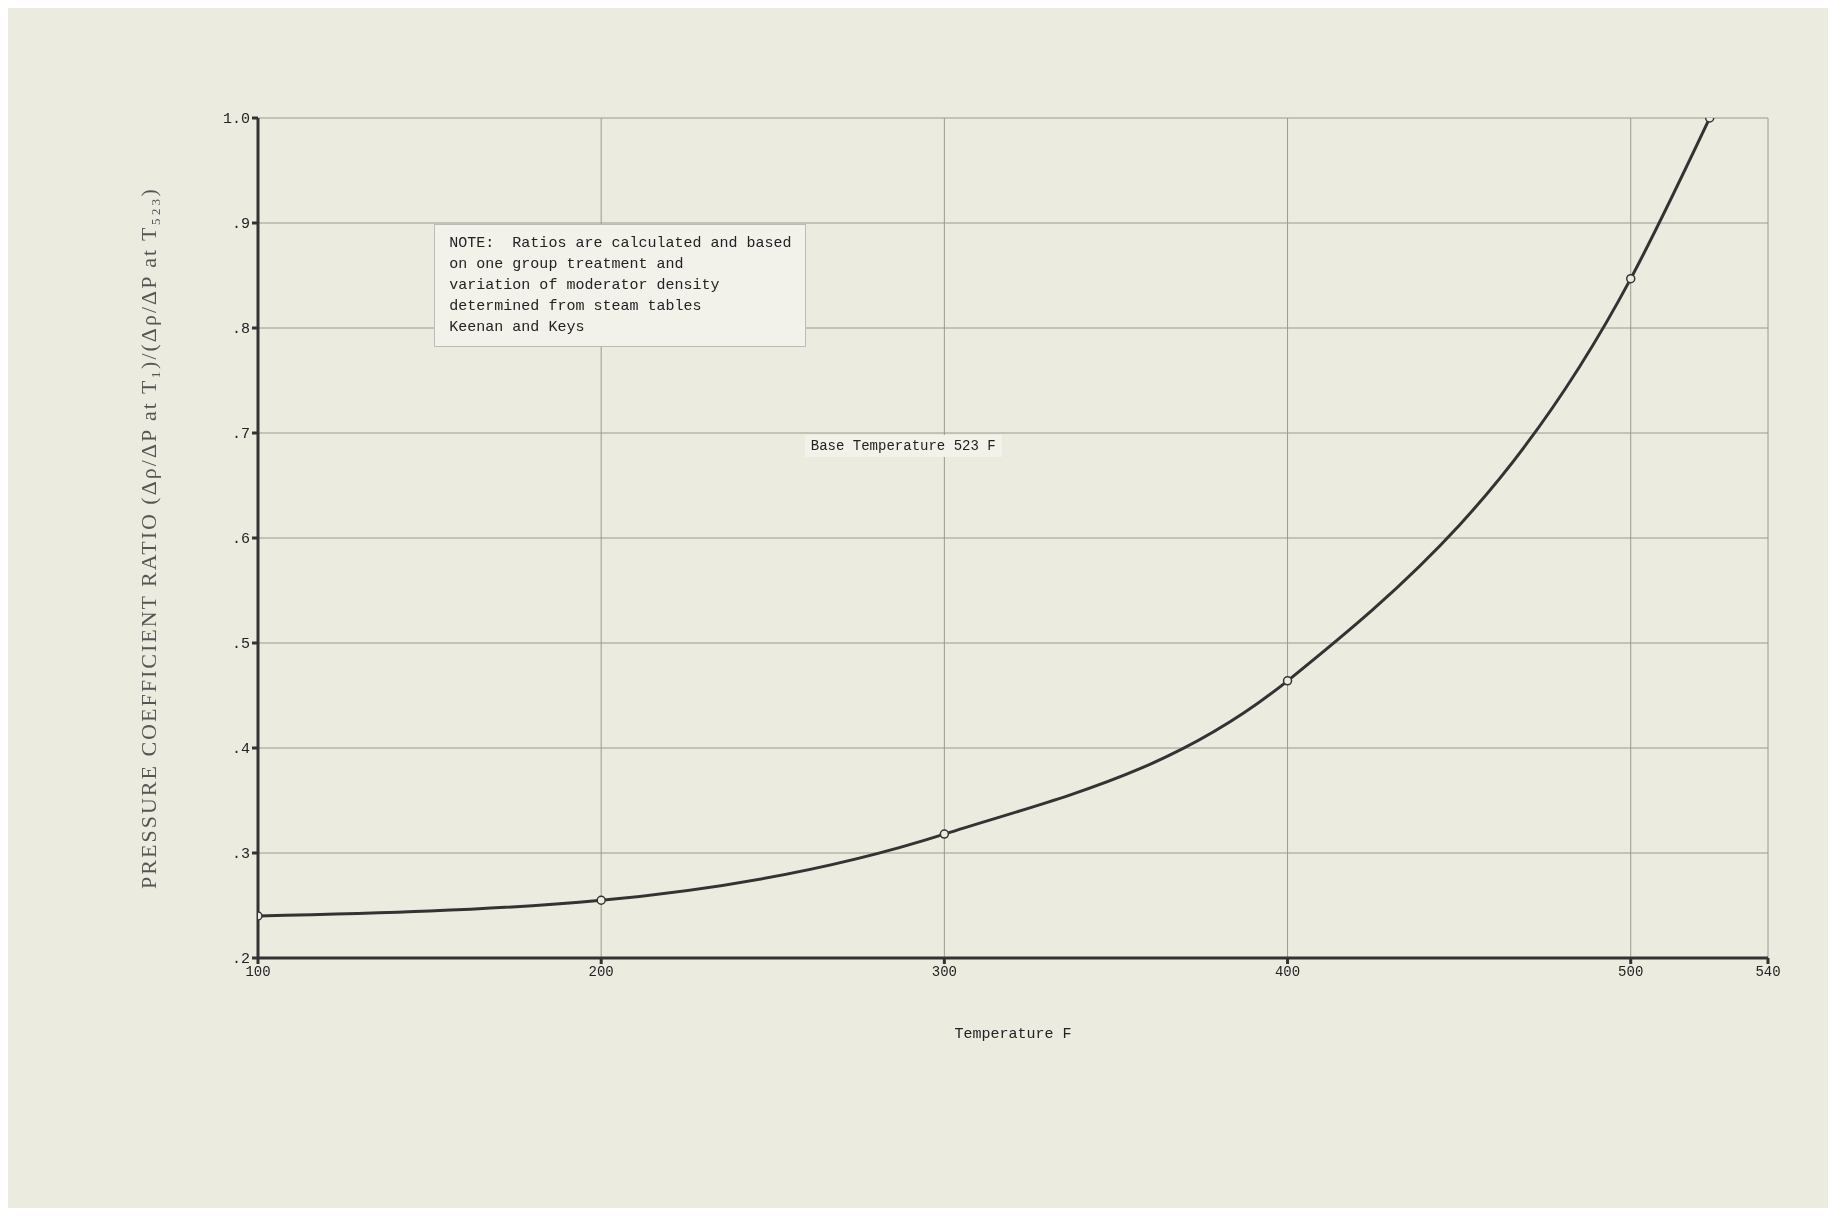 The width and height of the screenshot is (1839, 1225). I want to click on y-tick-label: 1.0, so click(236, 120).